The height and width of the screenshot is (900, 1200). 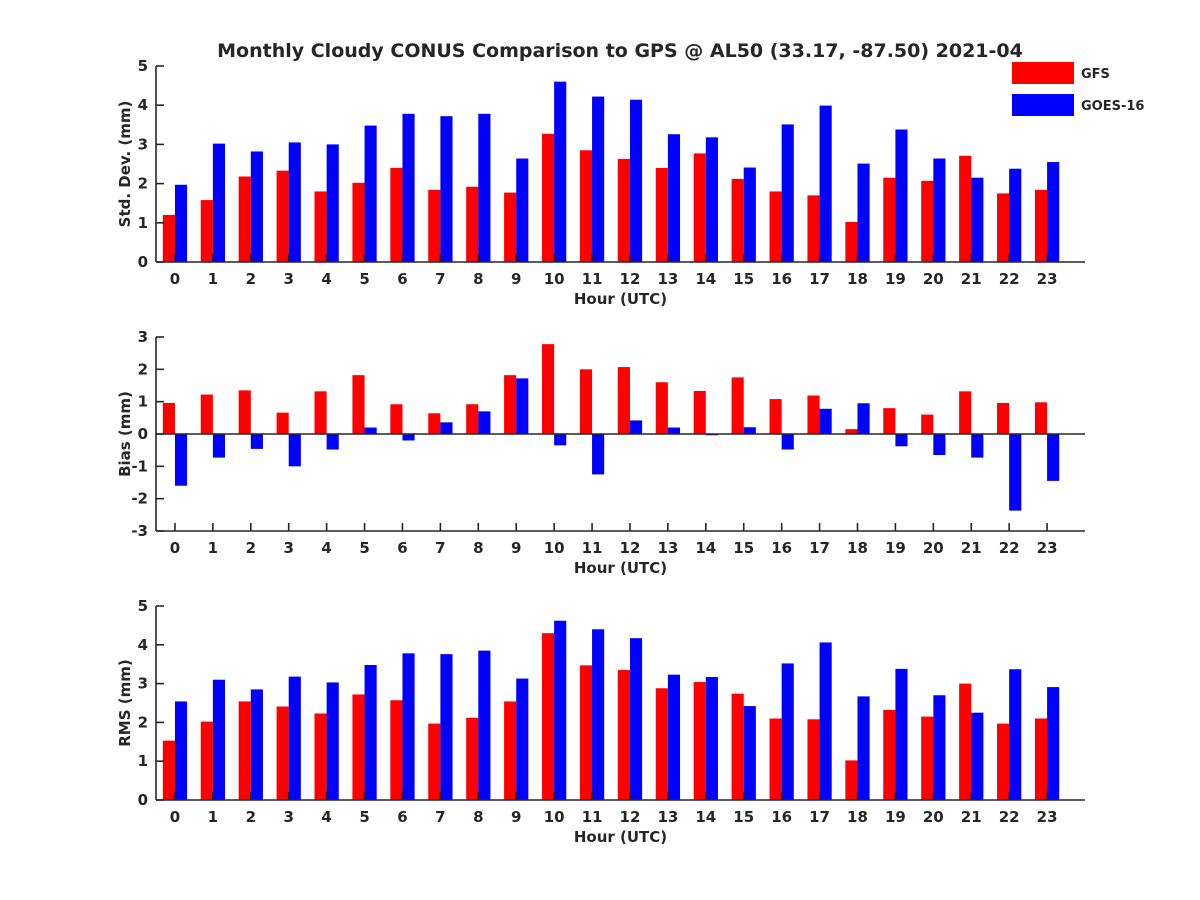 What do you see at coordinates (1047, 817) in the screenshot?
I see `rms-xtick-label: 23` at bounding box center [1047, 817].